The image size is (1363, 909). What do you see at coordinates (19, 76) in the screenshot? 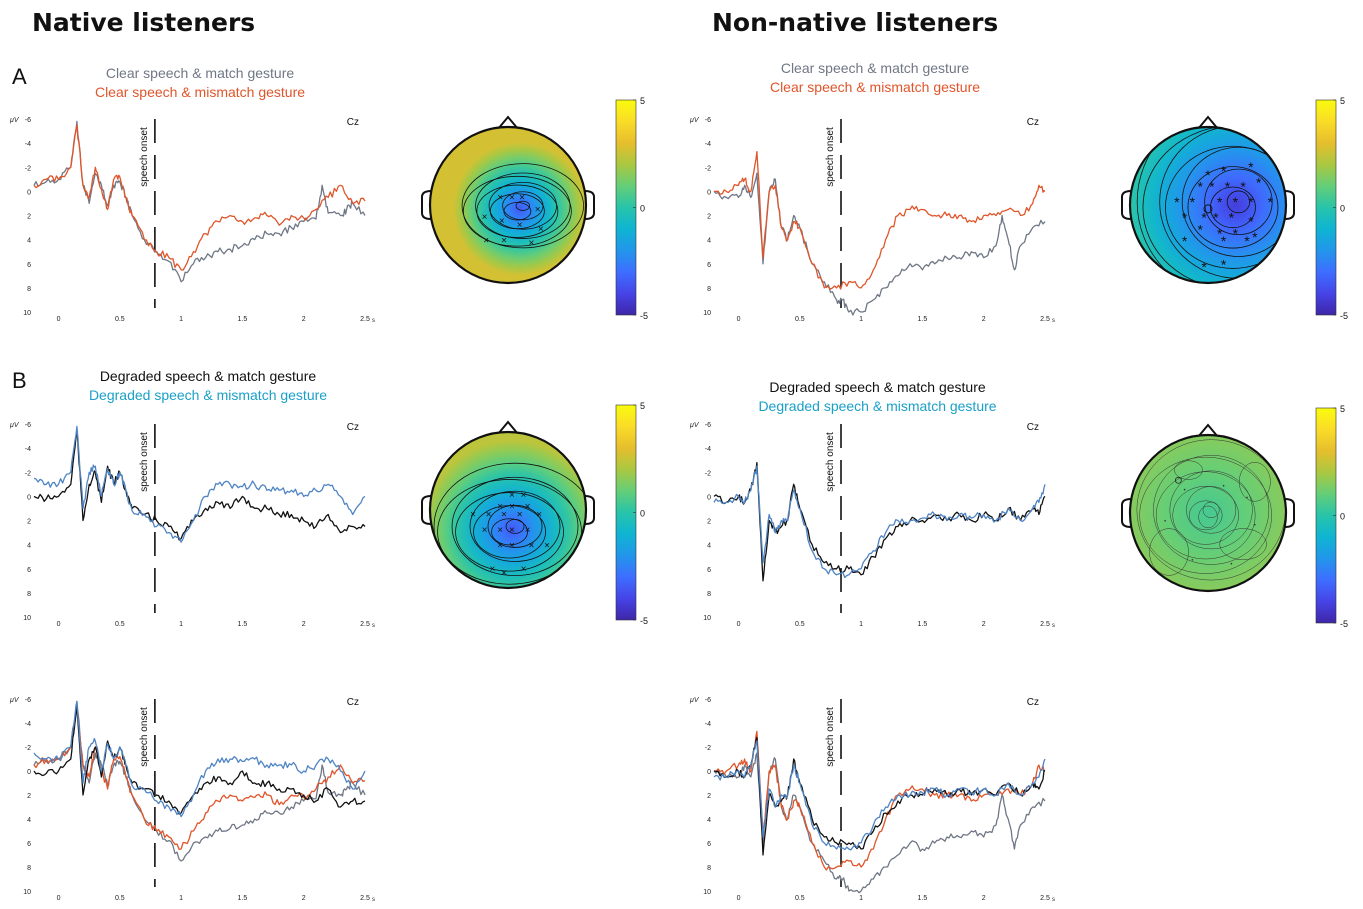
I see `panel-letter-a: A` at bounding box center [19, 76].